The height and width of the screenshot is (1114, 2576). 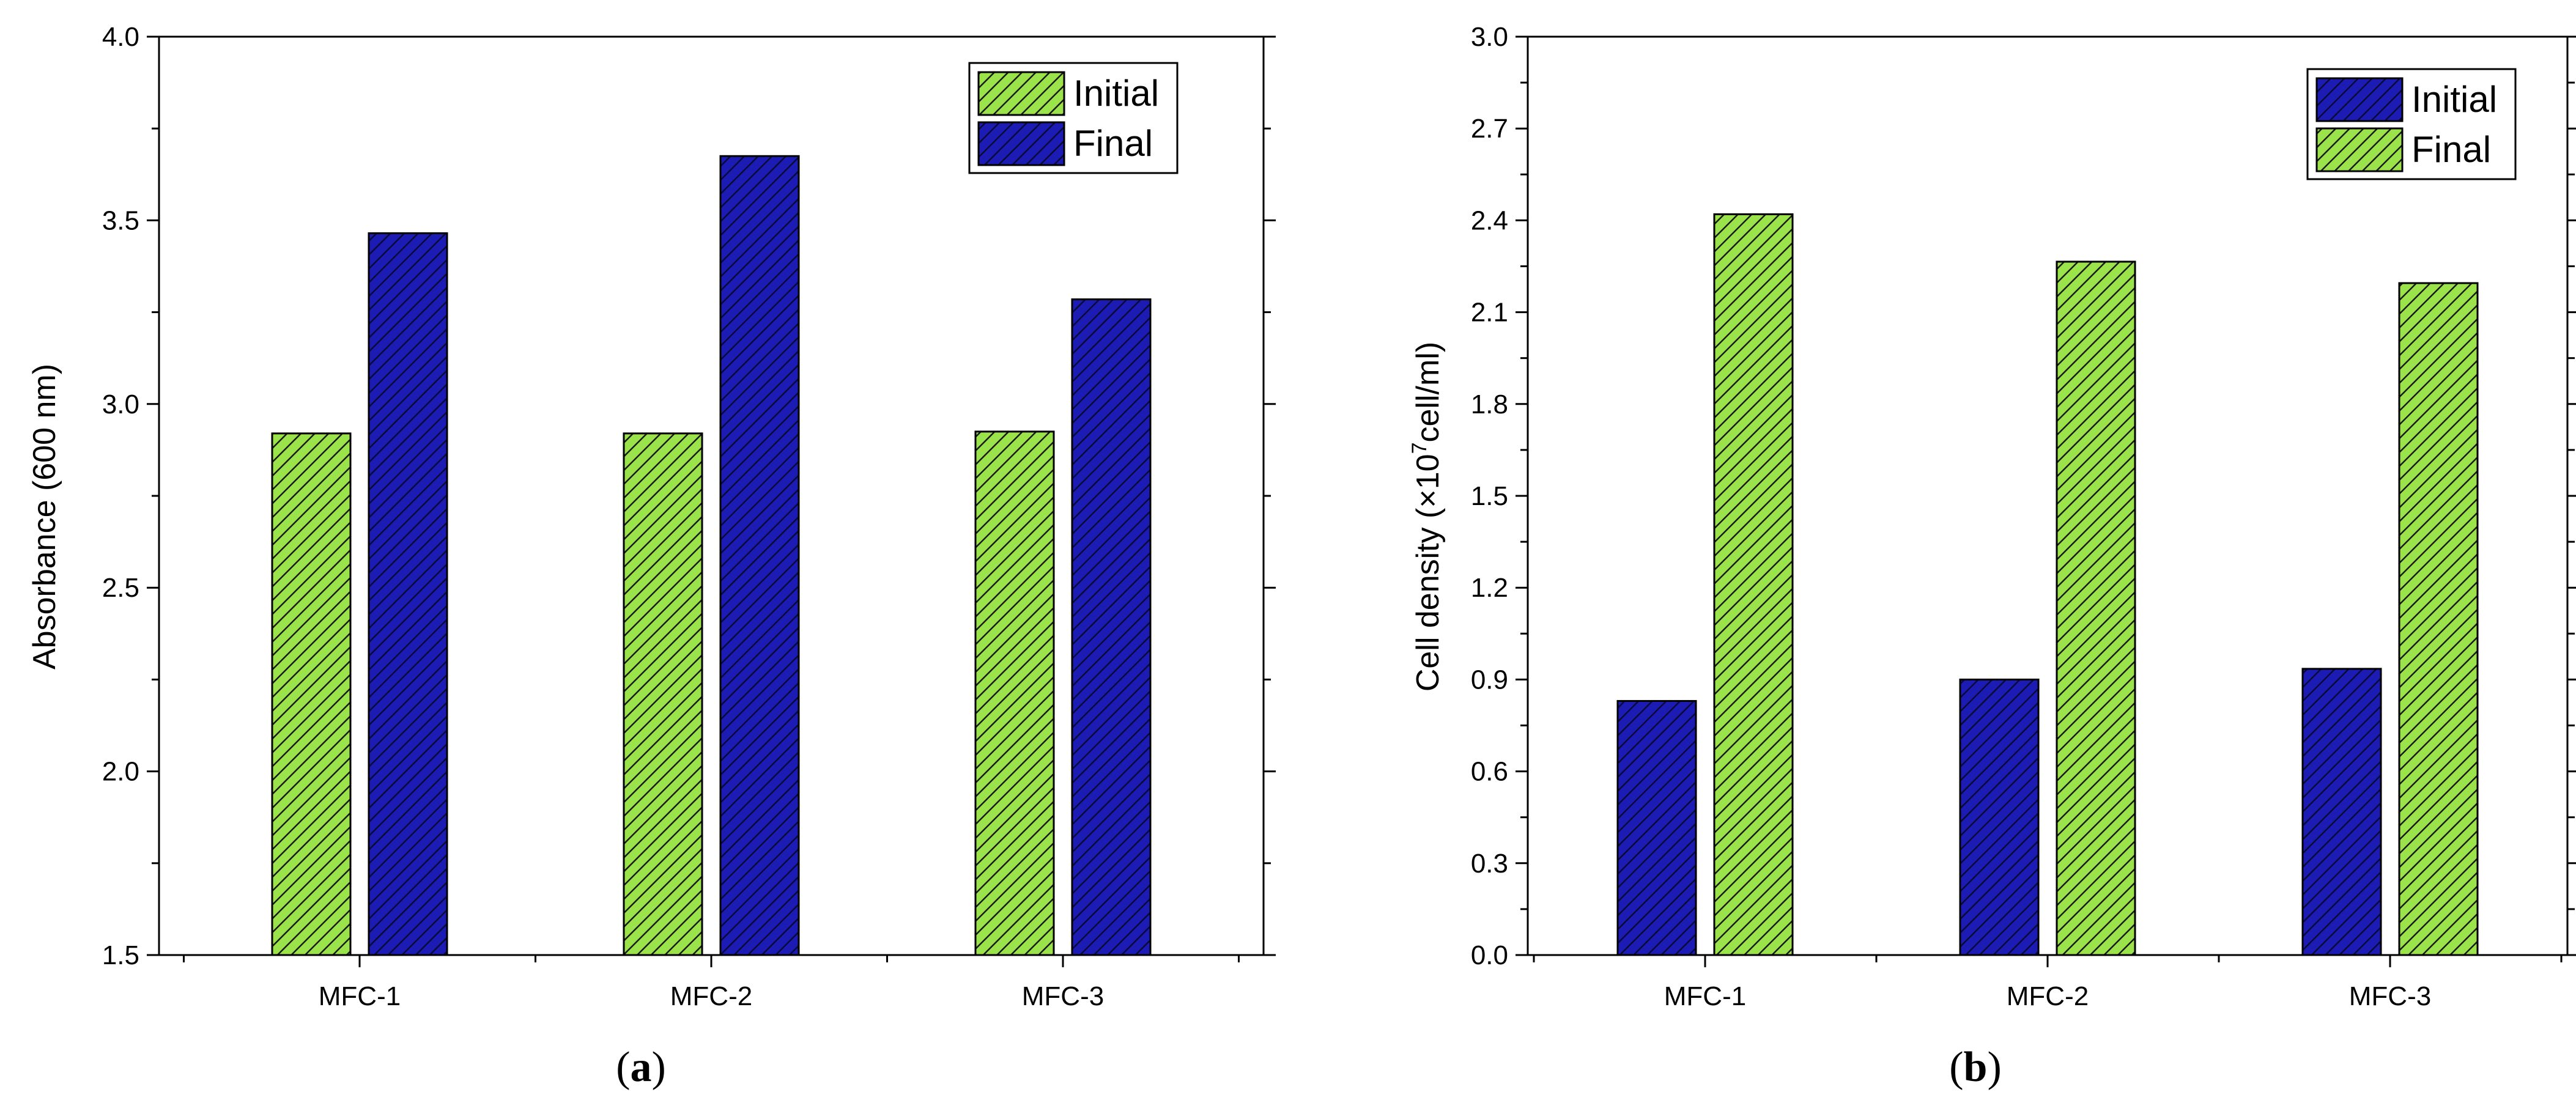 I want to click on caption-letter-a: a, so click(x=641, y=1067).